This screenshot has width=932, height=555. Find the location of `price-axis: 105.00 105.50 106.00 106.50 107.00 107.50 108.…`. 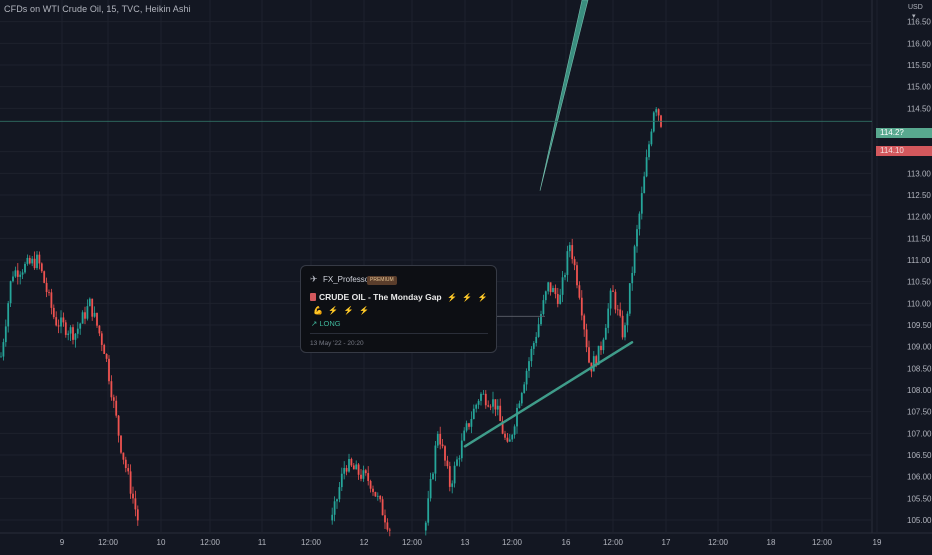

price-axis: 105.00 105.50 106.00 106.50 107.00 107.50 108.… is located at coordinates (919, 271).